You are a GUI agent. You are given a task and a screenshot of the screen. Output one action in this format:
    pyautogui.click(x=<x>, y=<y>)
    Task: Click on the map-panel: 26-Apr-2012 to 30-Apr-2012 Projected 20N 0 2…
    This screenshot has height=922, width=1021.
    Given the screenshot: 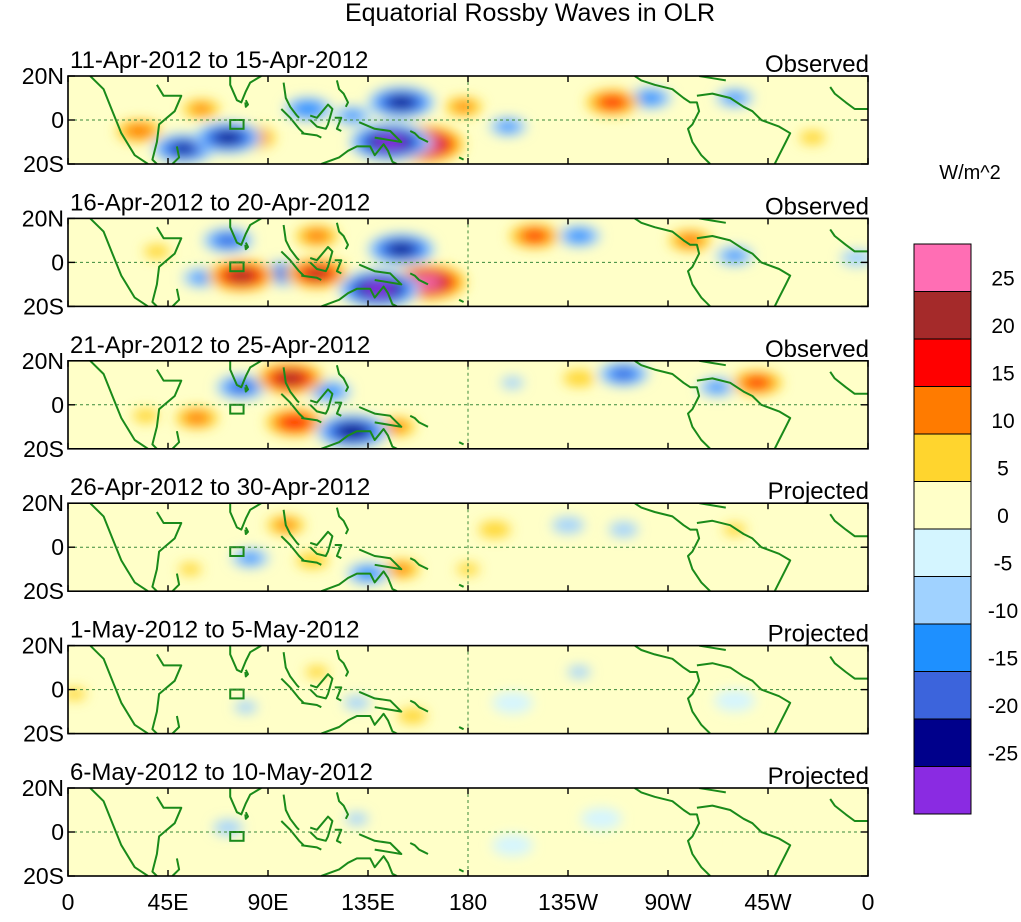 What is the action you would take?
    pyautogui.click(x=445, y=539)
    